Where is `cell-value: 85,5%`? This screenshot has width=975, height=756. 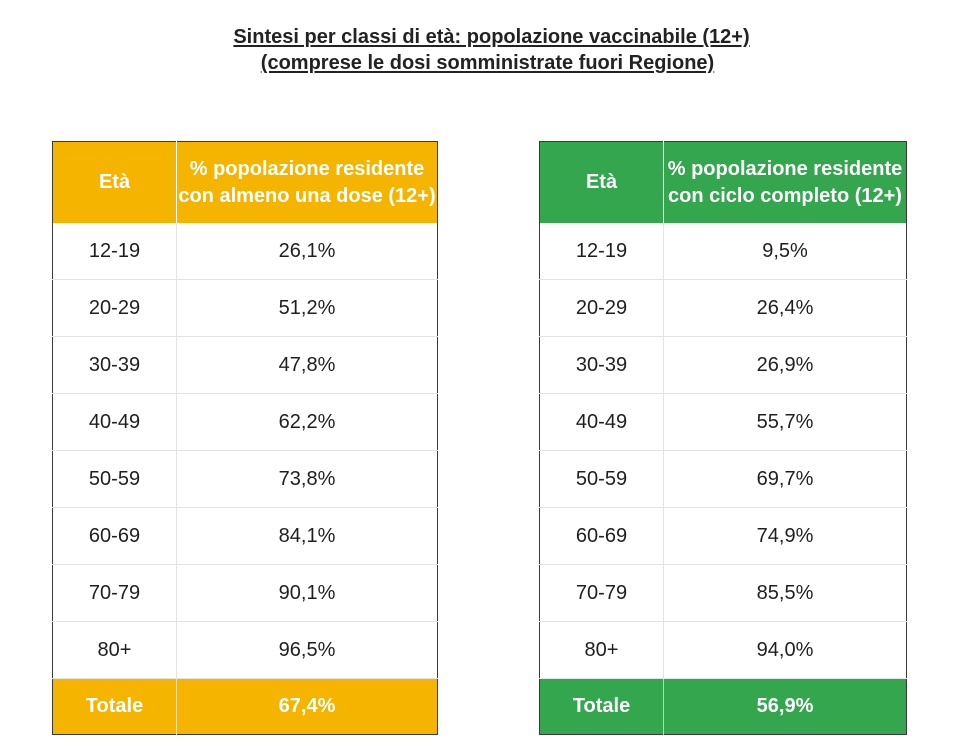
cell-value: 85,5% is located at coordinates (785, 593).